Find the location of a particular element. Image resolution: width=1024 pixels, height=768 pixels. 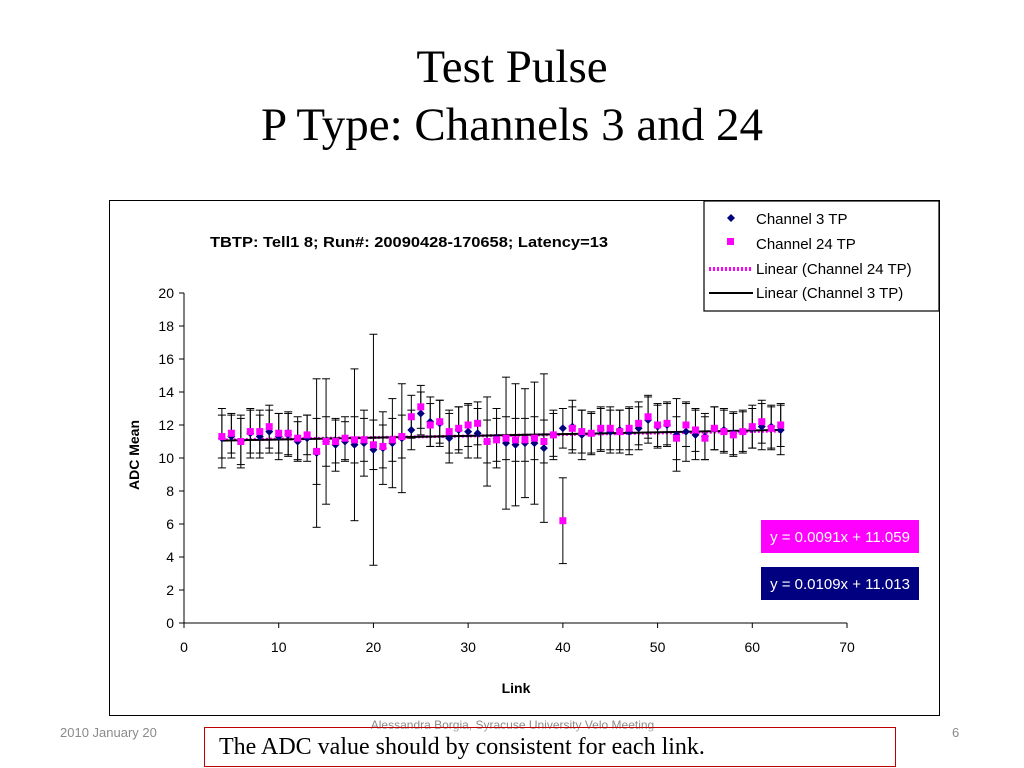

legend-label-fit3: Linear (Channel 3 TP) is located at coordinates (829, 293).